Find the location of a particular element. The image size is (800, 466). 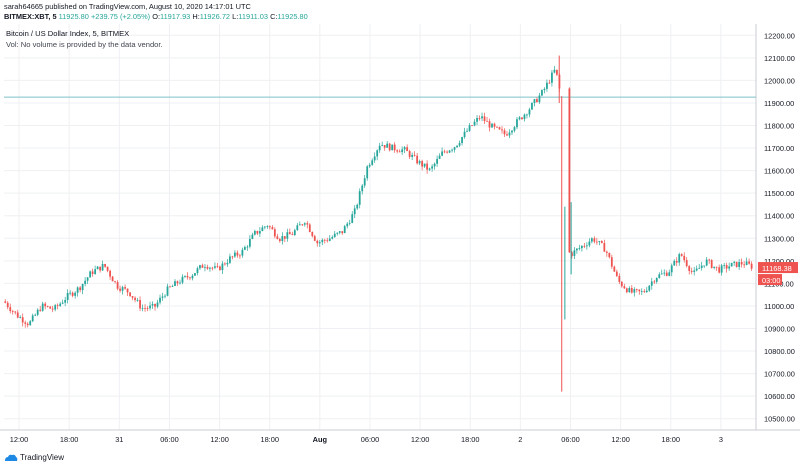

price-tick-label: 10900.00 is located at coordinates (779, 329).